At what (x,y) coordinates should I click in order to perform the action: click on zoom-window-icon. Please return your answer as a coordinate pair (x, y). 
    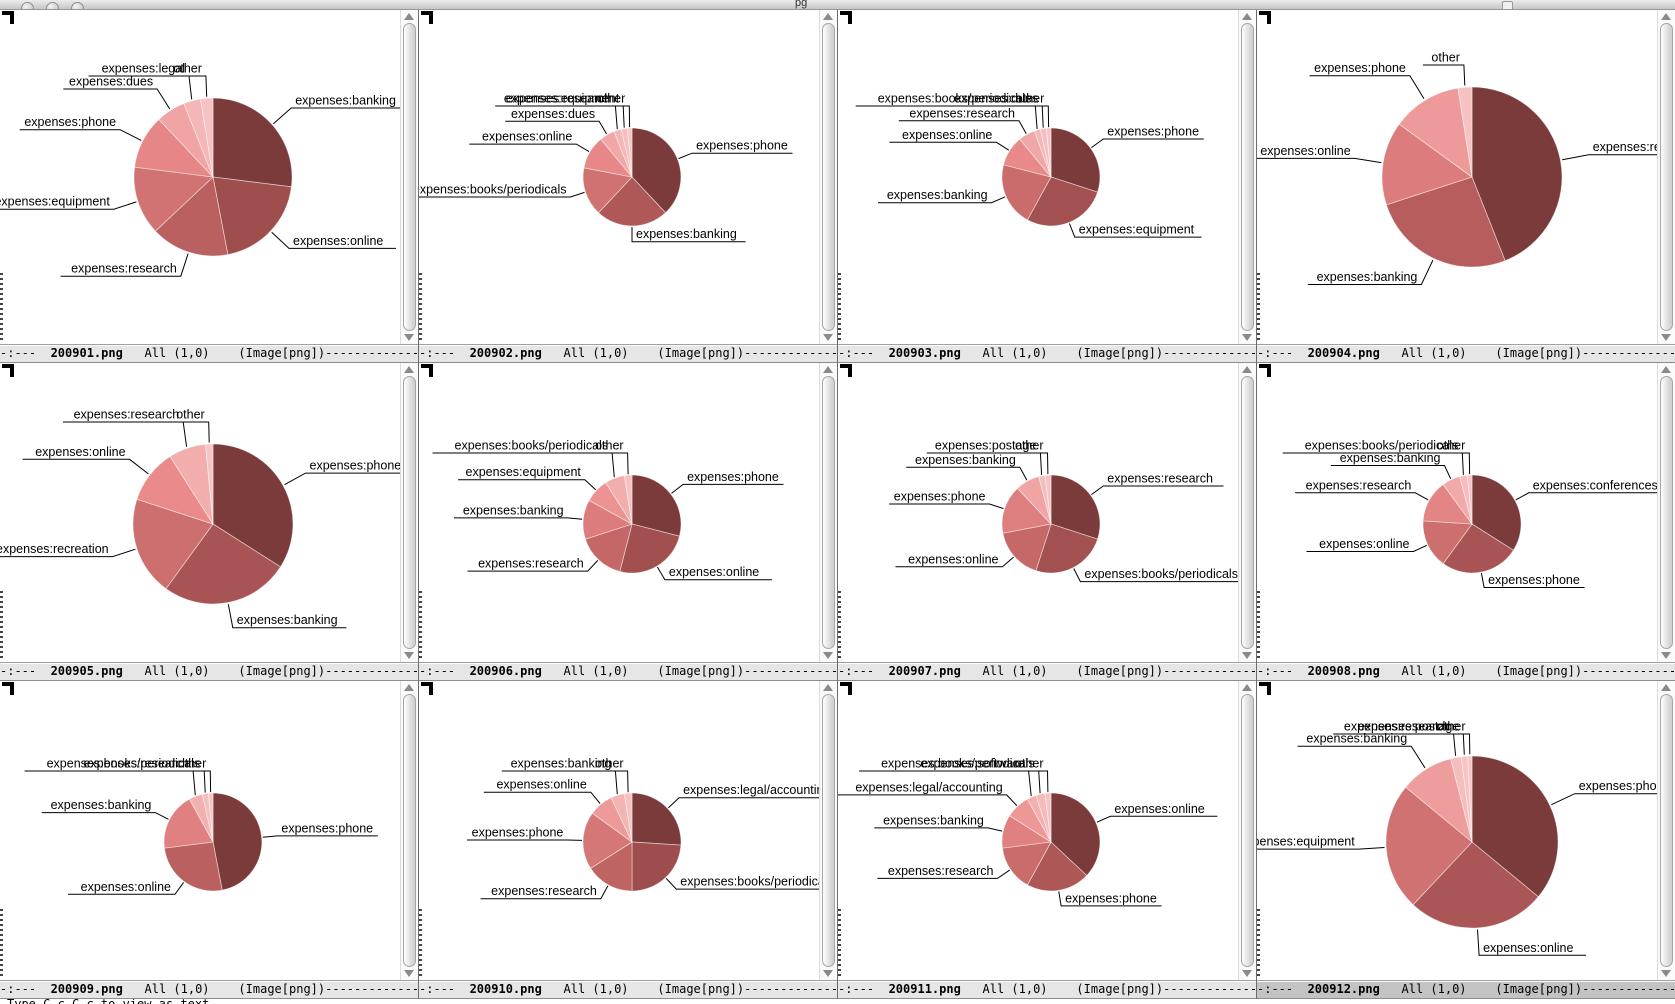
    Looking at the image, I should click on (77, 5).